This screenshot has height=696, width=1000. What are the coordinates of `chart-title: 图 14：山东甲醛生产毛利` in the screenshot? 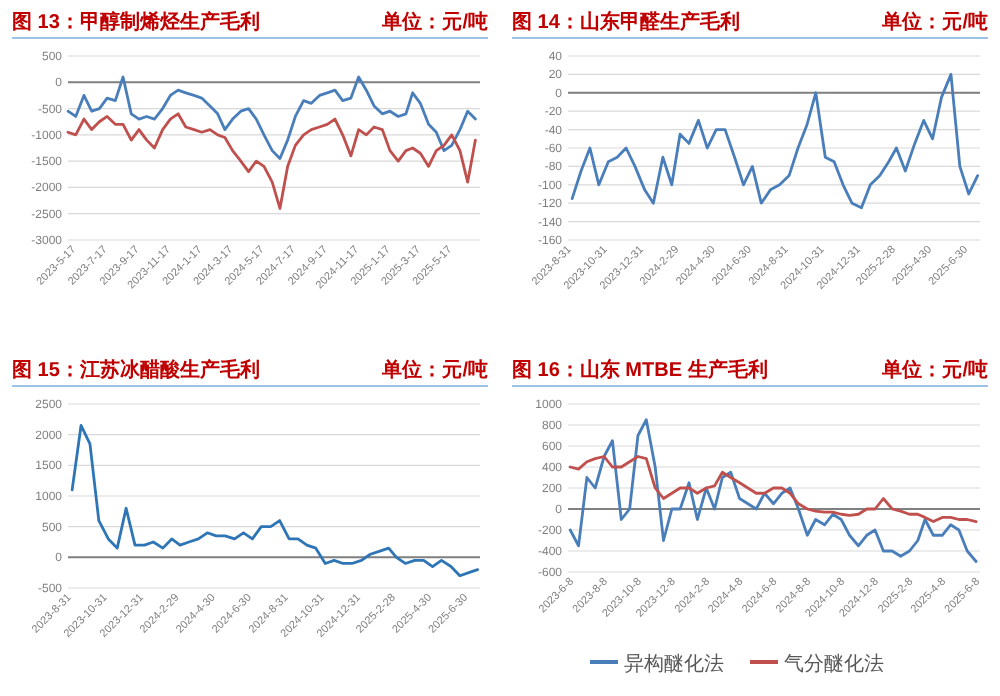 It's located at (626, 22).